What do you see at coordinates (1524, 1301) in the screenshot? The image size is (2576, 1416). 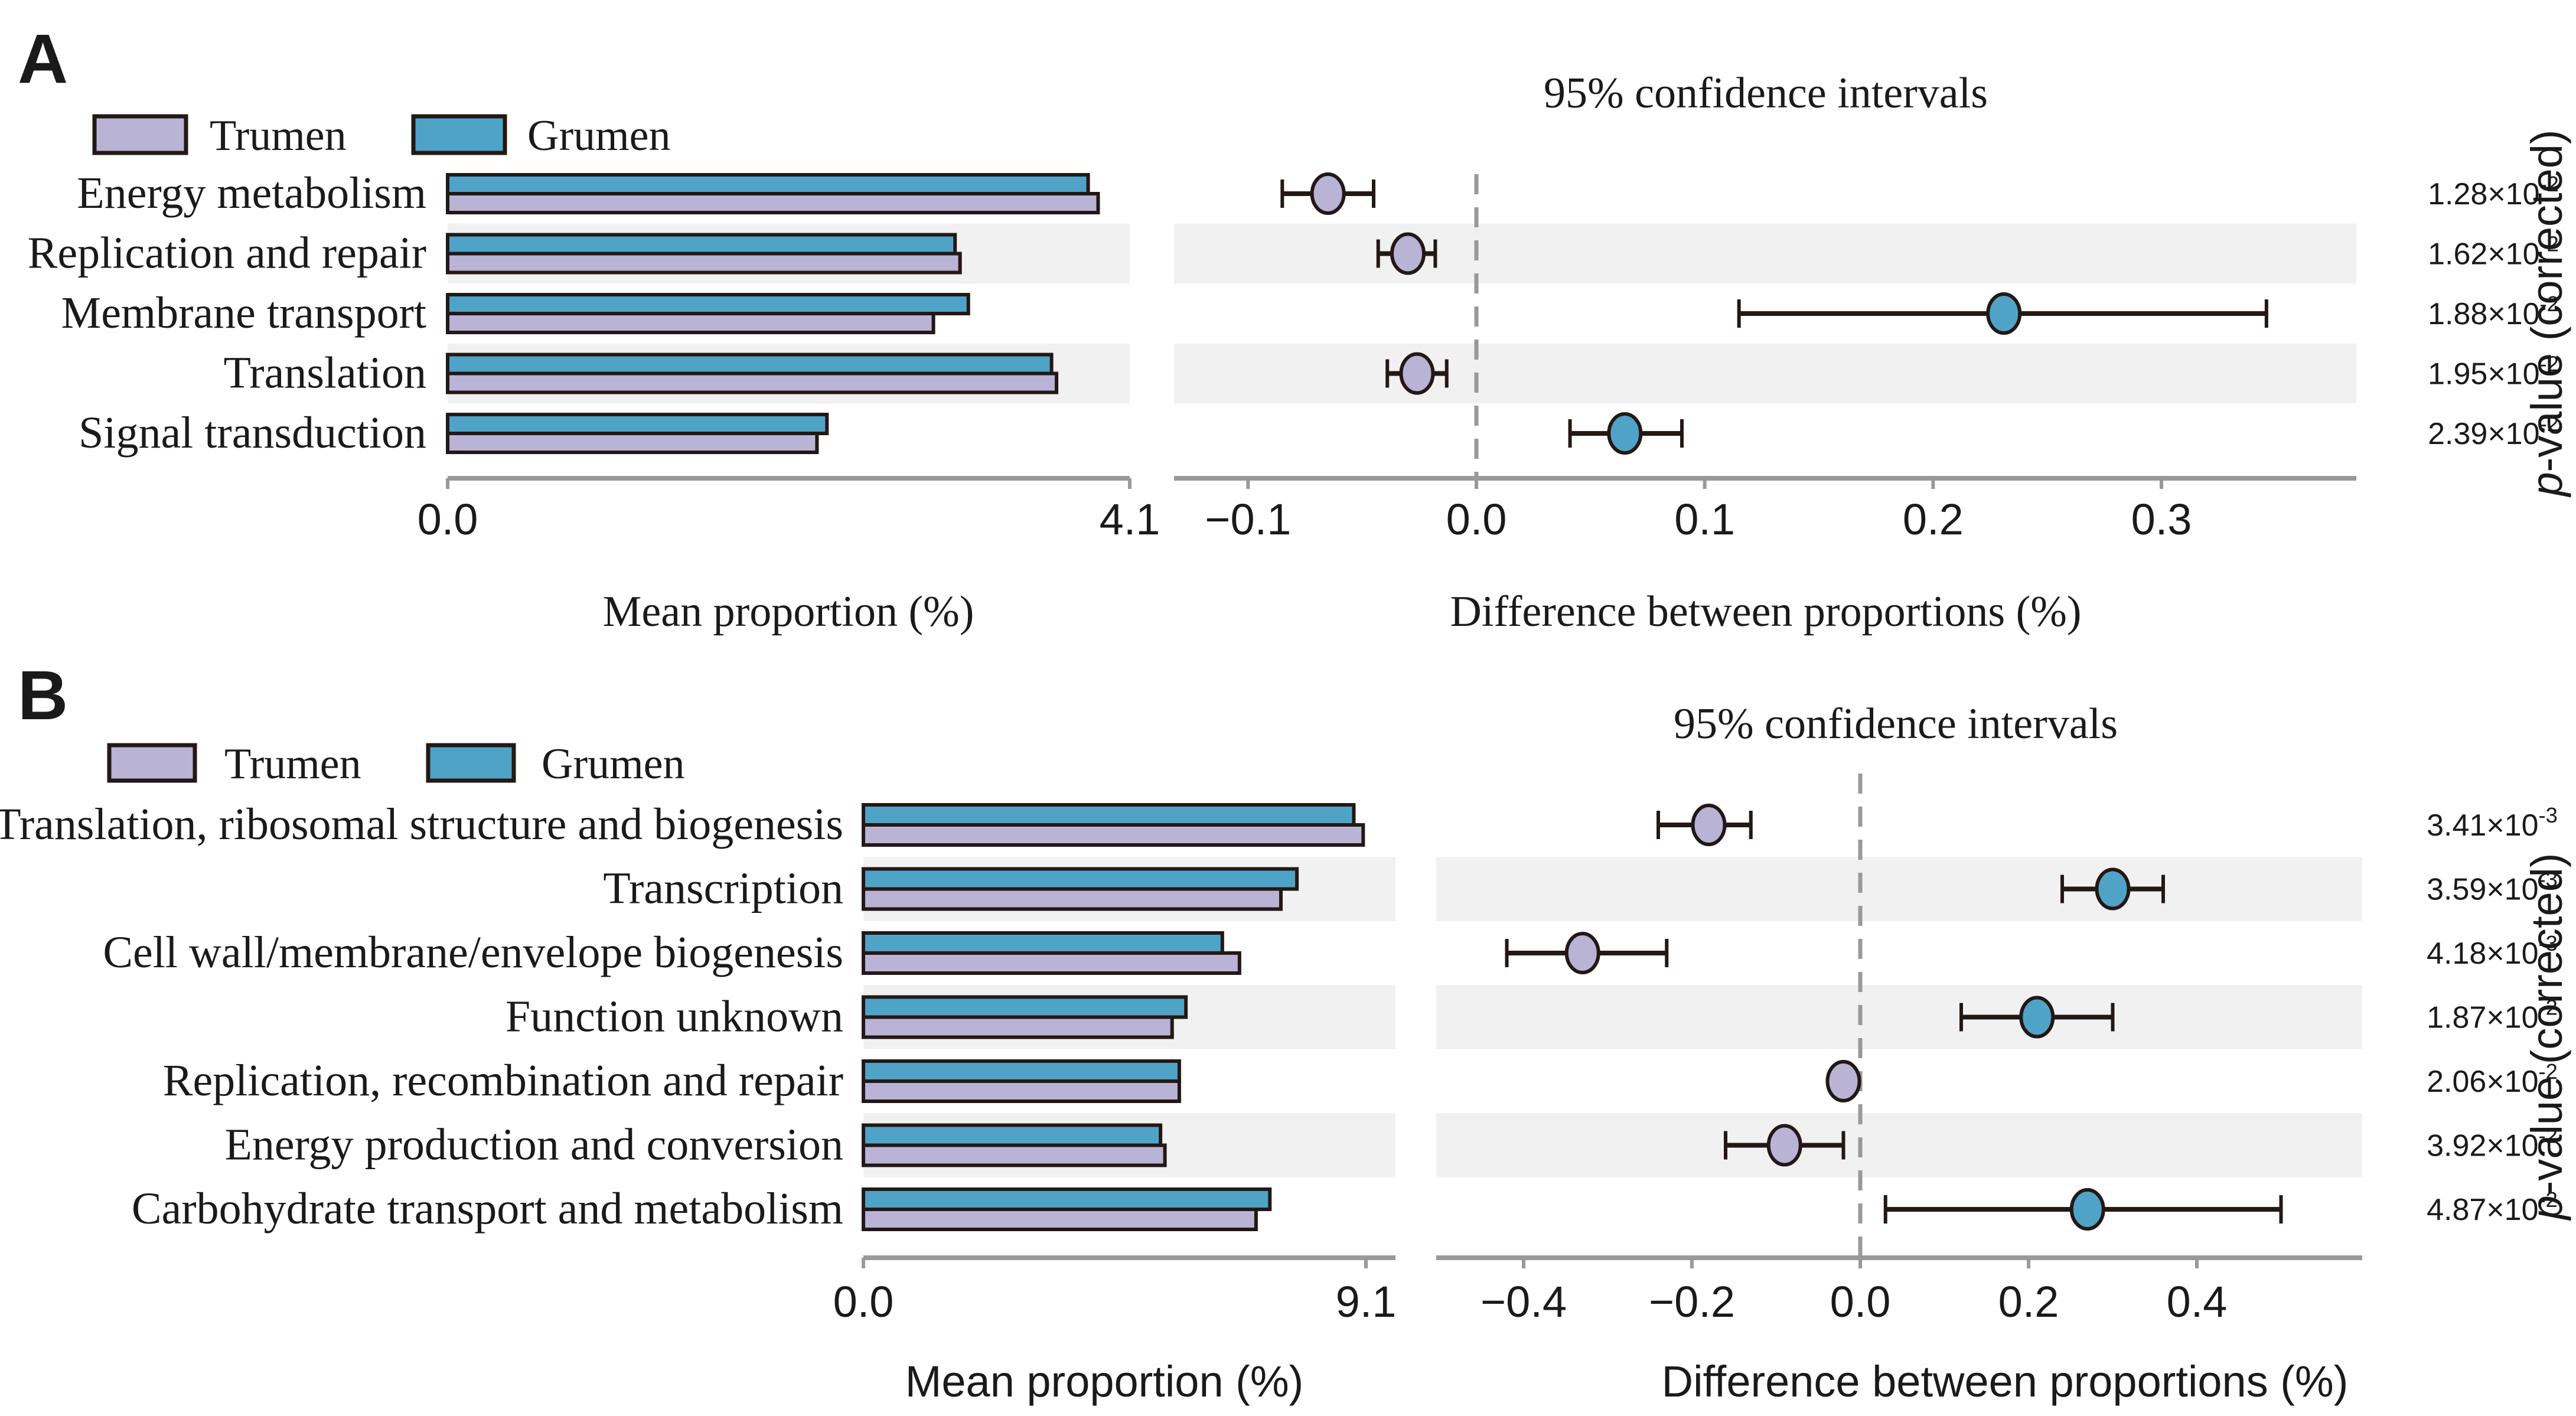 I see `ci-axis-tick-label: −0.4` at bounding box center [1524, 1301].